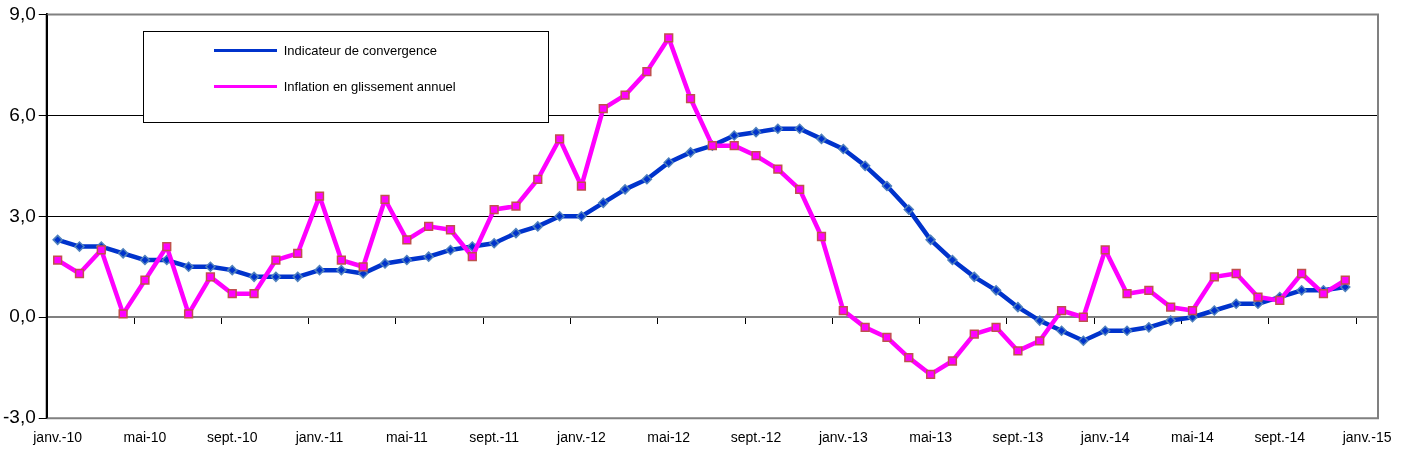 Image resolution: width=1412 pixels, height=455 pixels. I want to click on y-tick-label: 3,0, so click(22, 215).